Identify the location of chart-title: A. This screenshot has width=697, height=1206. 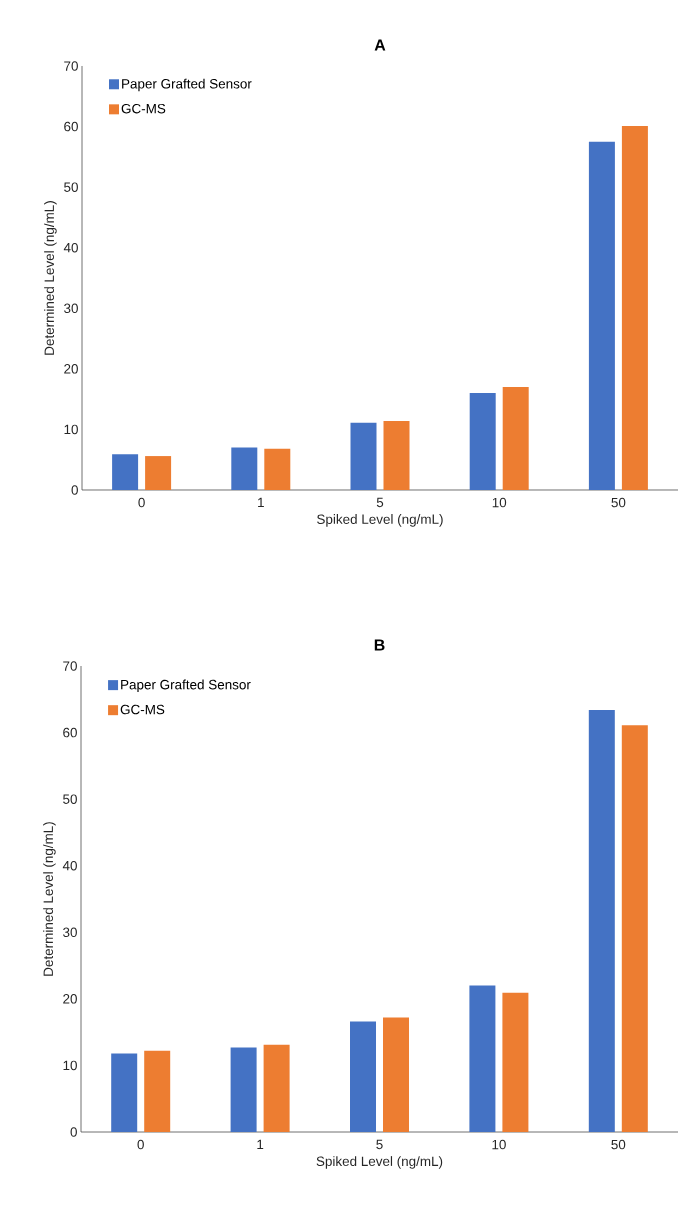
(380, 45).